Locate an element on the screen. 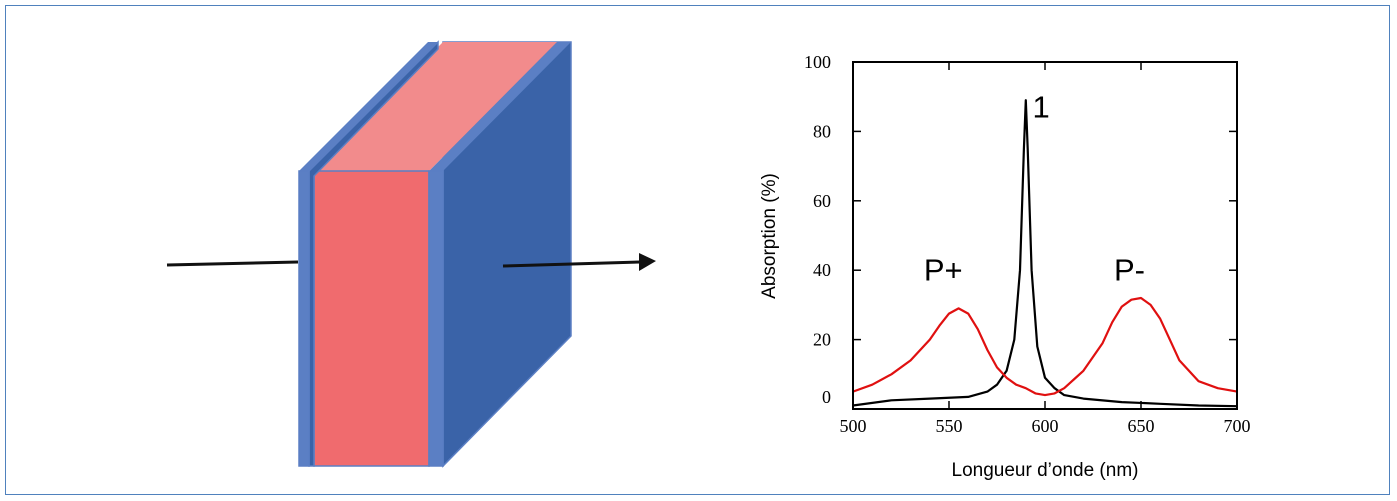 The image size is (1397, 501). y-tick-label: 80 is located at coordinates (822, 131).